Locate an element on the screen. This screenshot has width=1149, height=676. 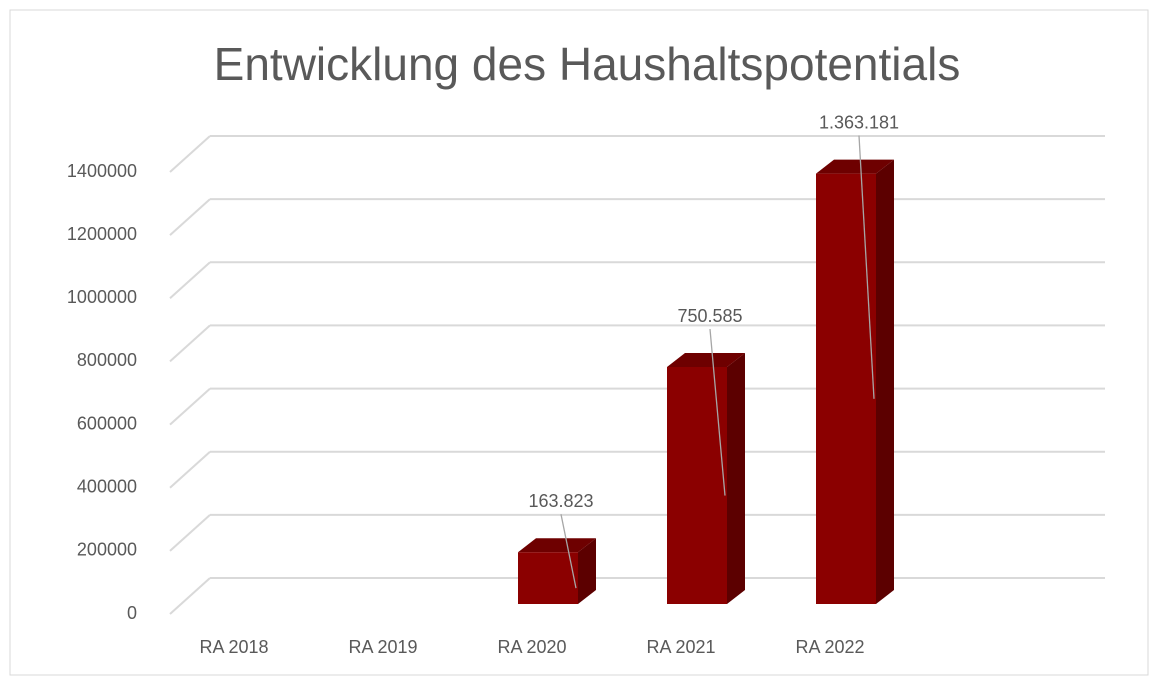
x-tick-label: RA 2020 is located at coordinates (531, 647).